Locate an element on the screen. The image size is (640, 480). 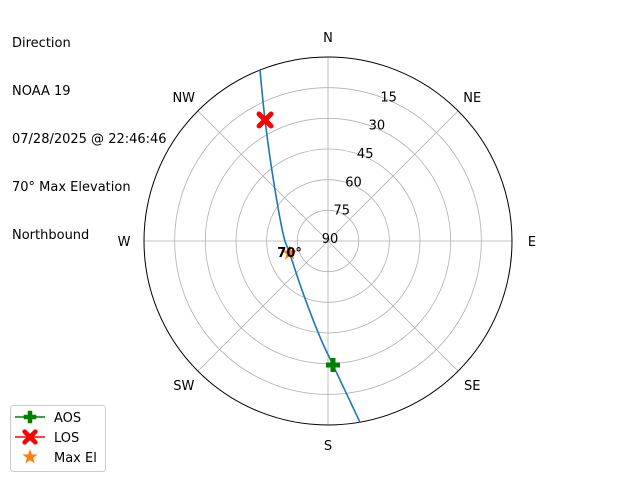
max-elevation-annotation: 70° is located at coordinates (289, 253).